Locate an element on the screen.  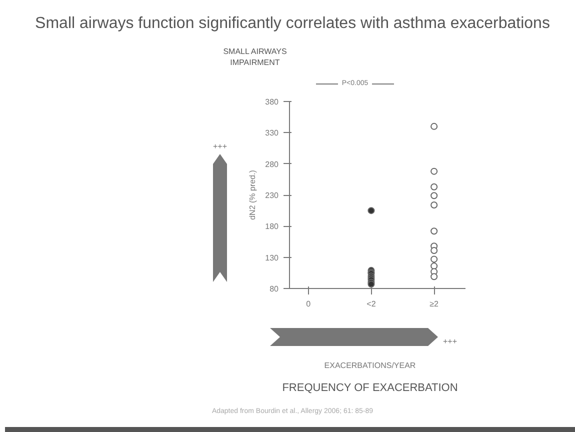
chart-subtitle: SMALL AIRWAYS IMPAIRMENT is located at coordinates (255, 57).